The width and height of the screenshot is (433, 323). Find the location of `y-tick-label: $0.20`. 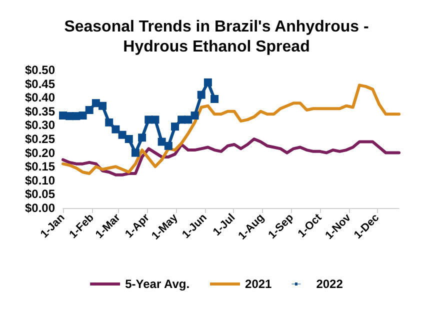

y-tick-label: $0.20 is located at coordinates (40, 153).